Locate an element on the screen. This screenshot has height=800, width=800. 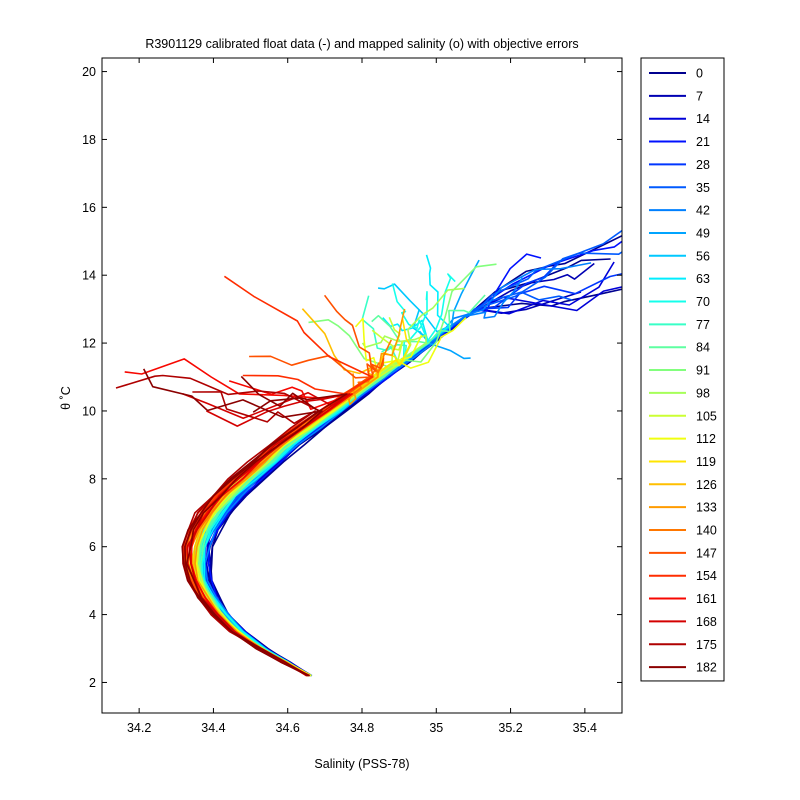
y-tick-label: 20 is located at coordinates (89, 72).